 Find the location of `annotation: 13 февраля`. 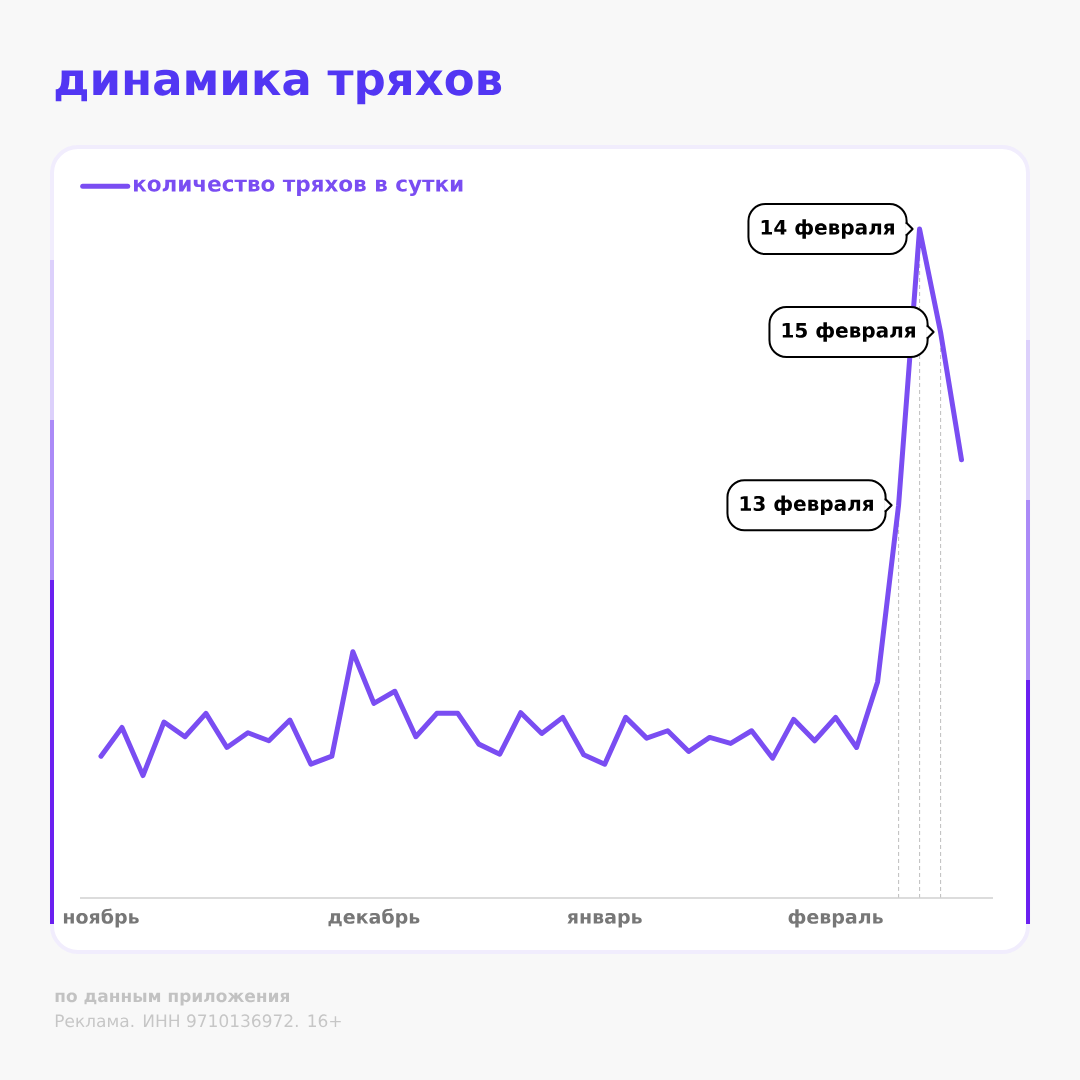

annotation: 13 февраля is located at coordinates (806, 505).